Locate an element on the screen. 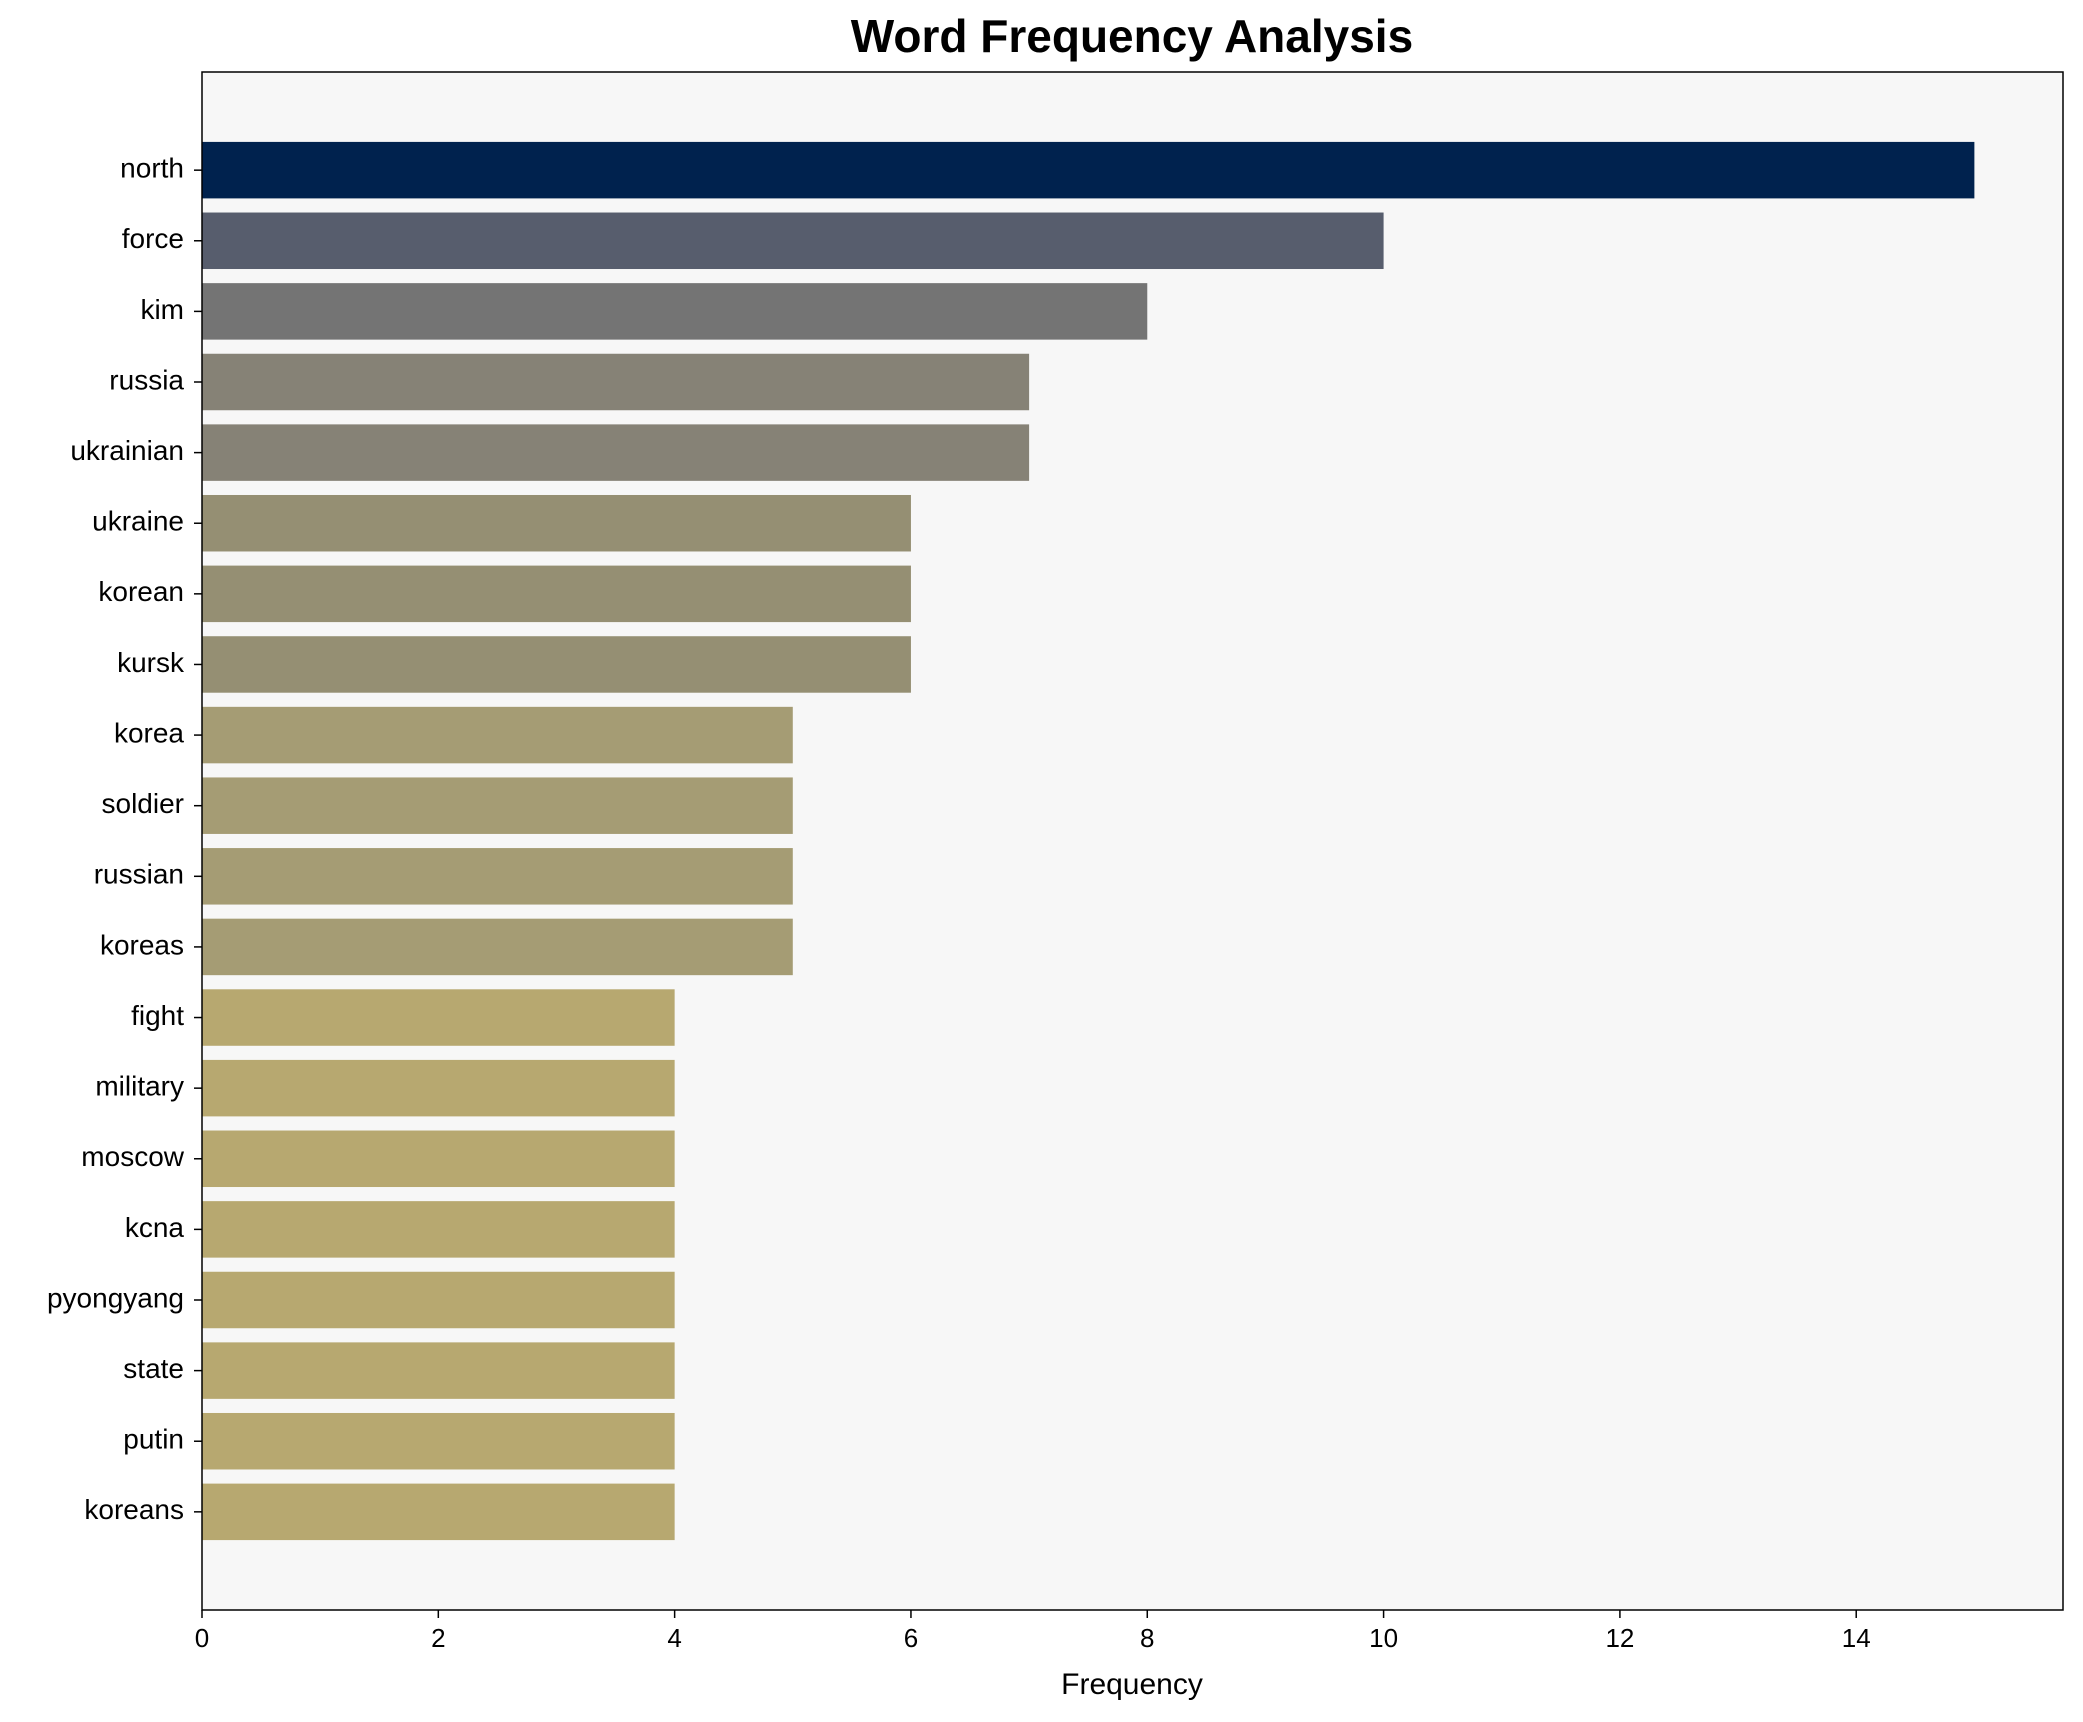 The image size is (2083, 1722). y-tick-label: north is located at coordinates (152, 168).